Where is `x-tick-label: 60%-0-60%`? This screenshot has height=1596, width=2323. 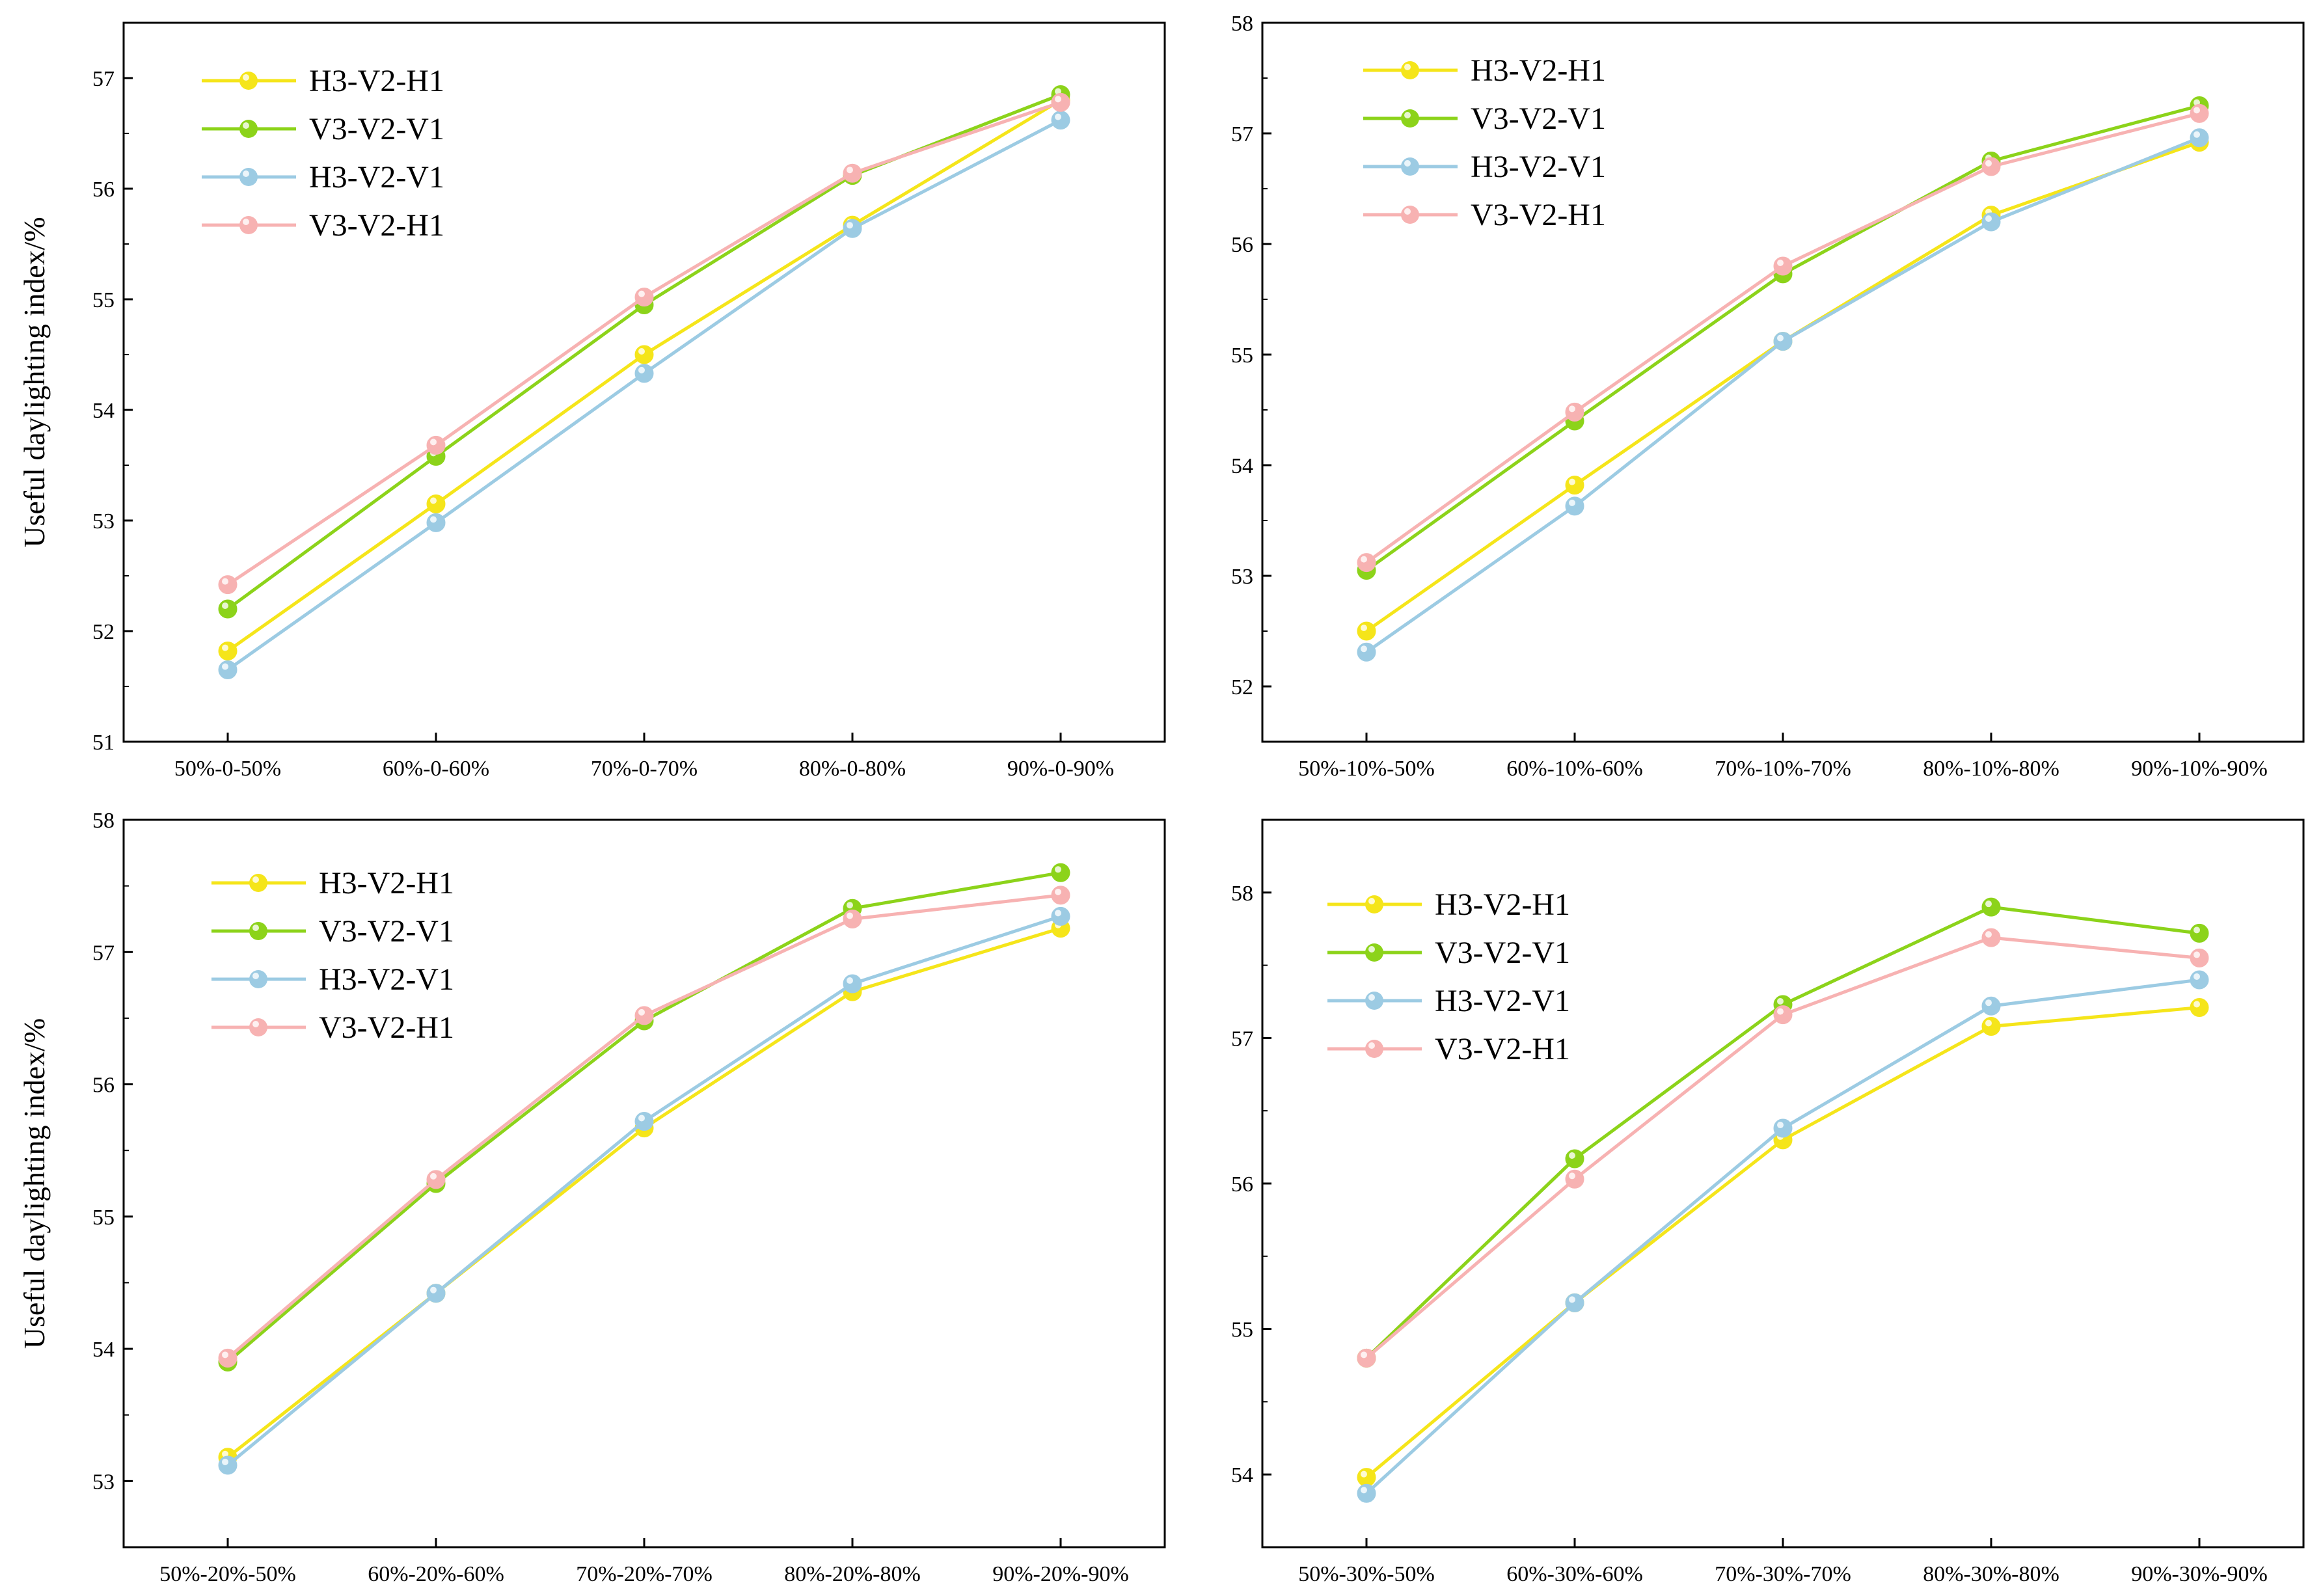 x-tick-label: 60%-0-60% is located at coordinates (436, 769).